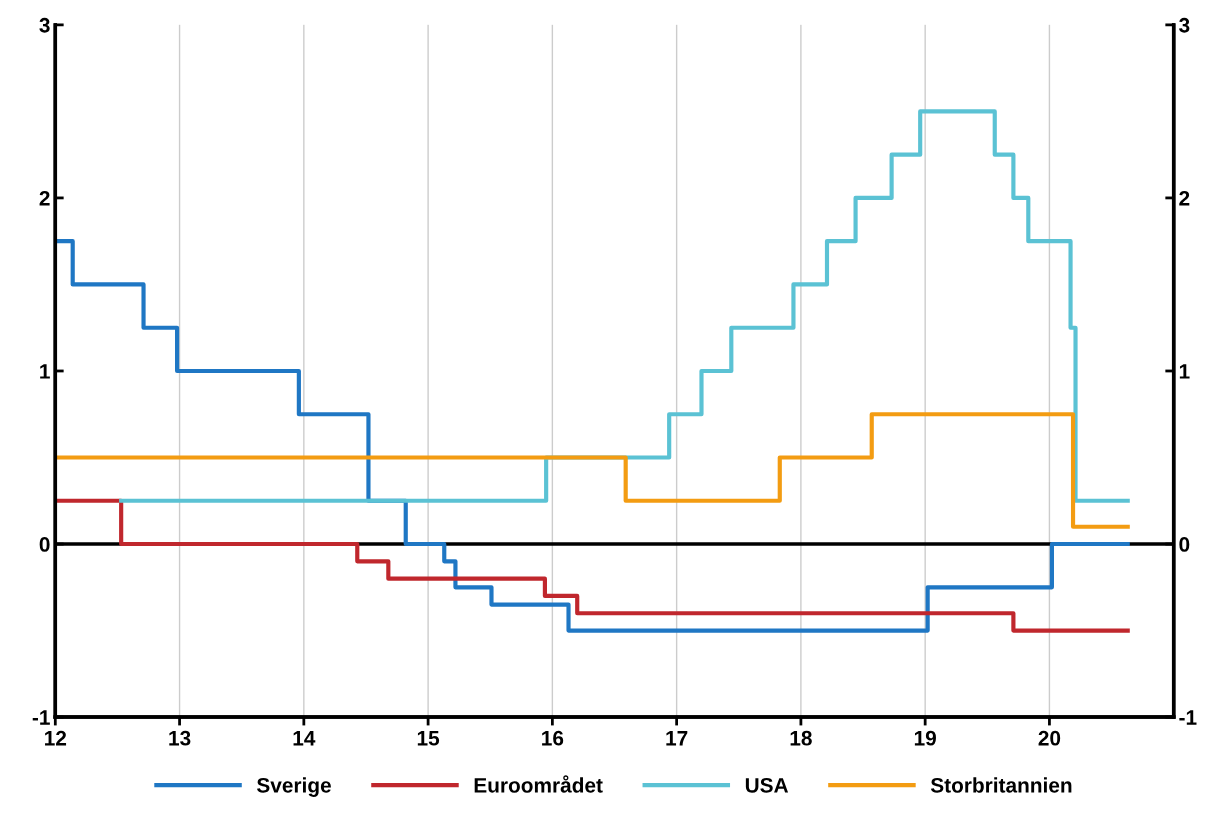  What do you see at coordinates (1001, 785) in the screenshot?
I see `legend-label: Storbritannien` at bounding box center [1001, 785].